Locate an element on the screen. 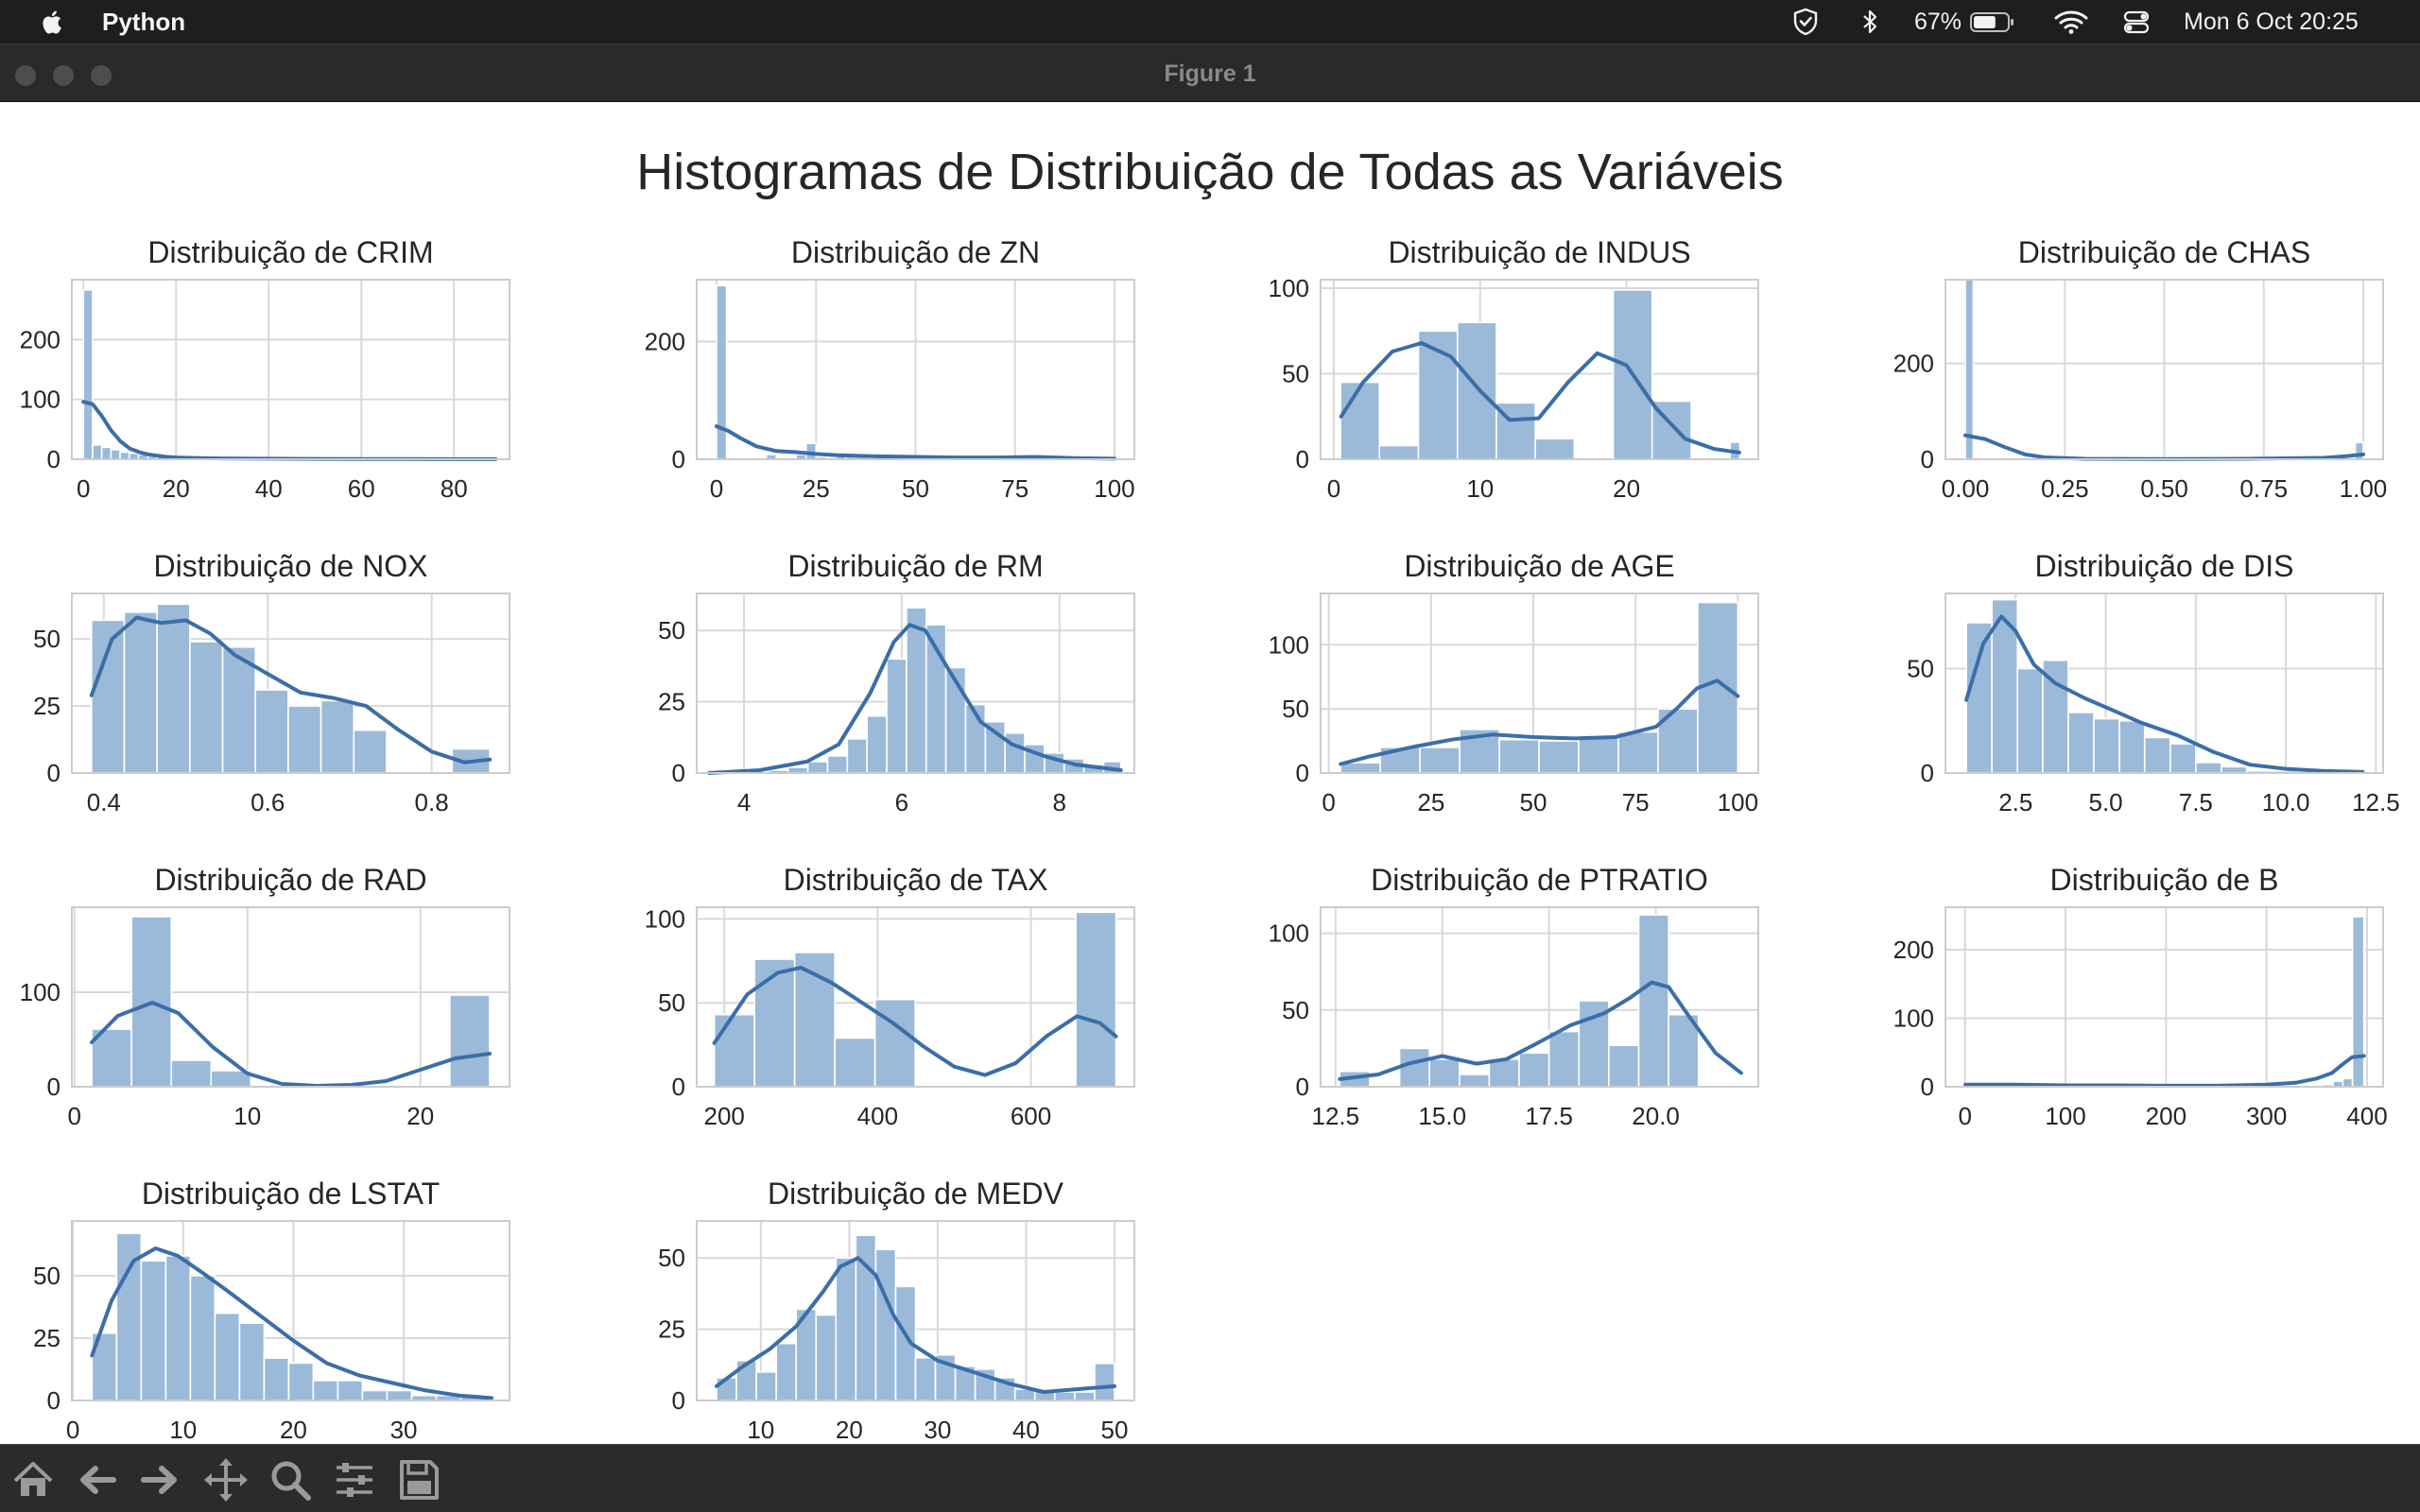 Image resolution: width=2420 pixels, height=1512 pixels. x-tick-label: 0 is located at coordinates (717, 488).